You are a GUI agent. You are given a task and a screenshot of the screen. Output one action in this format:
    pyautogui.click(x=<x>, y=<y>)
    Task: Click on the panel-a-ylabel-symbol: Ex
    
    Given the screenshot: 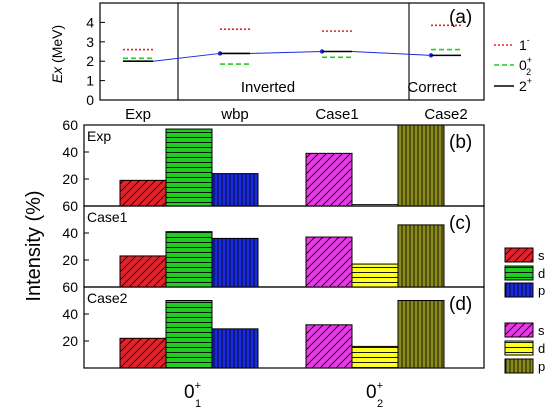 What is the action you would take?
    pyautogui.click(x=57, y=74)
    